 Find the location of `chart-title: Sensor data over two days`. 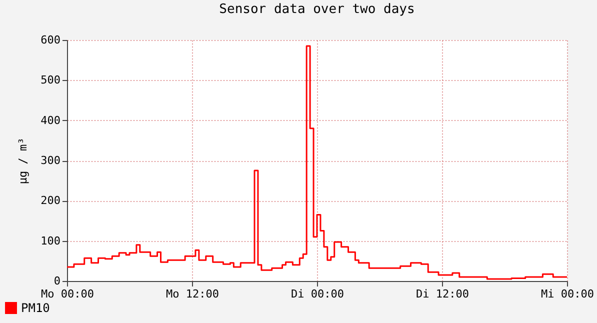

chart-title: Sensor data over two days is located at coordinates (317, 9).